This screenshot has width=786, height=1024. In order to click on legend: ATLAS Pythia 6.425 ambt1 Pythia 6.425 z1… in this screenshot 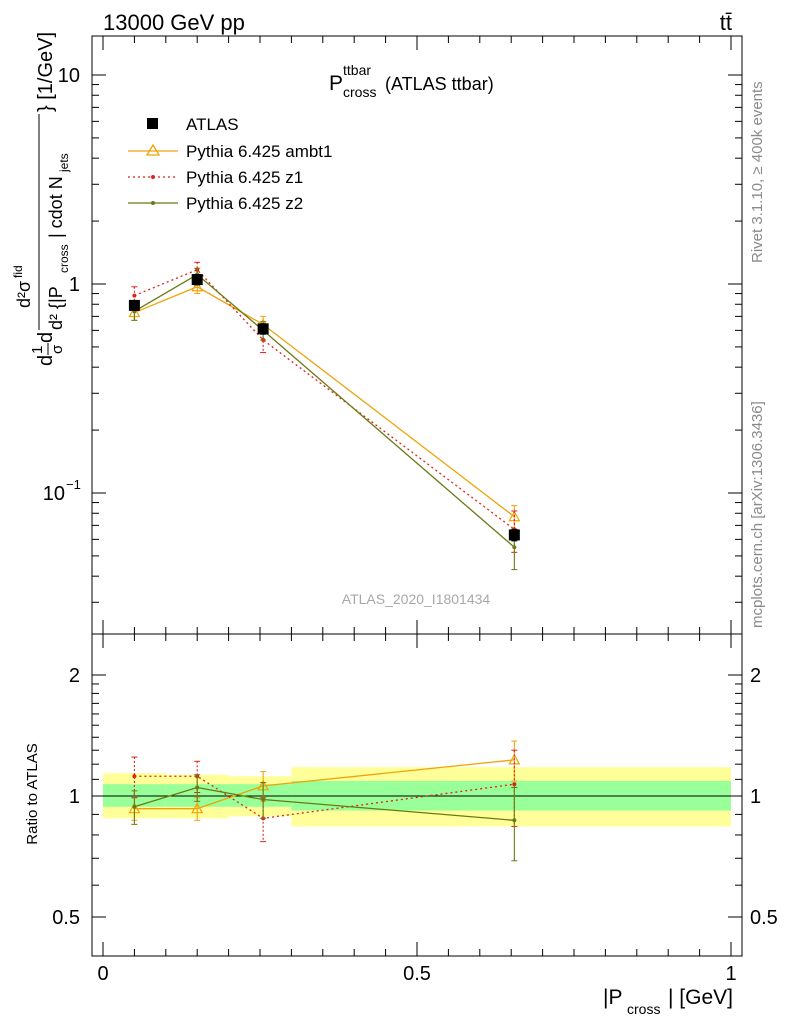, I will do `click(230, 164)`.